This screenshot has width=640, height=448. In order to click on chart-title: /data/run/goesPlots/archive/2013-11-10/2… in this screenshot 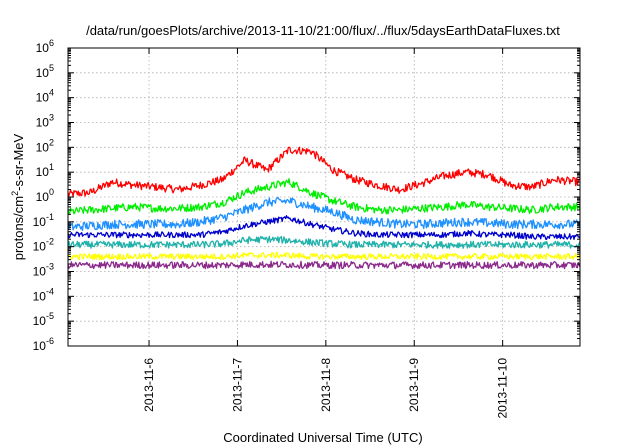, I will do `click(323, 30)`.